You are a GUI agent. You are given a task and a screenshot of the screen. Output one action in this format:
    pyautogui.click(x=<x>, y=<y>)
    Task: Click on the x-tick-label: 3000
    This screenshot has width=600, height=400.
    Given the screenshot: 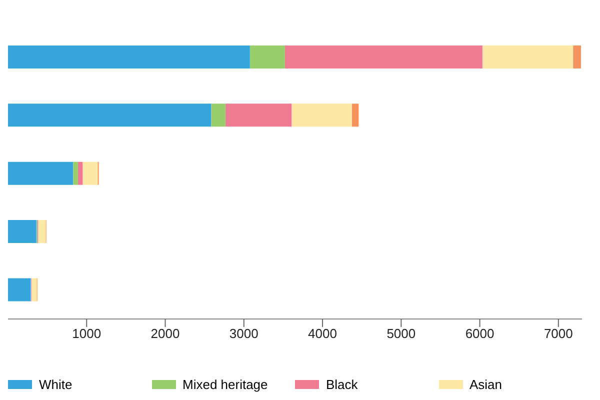 What is the action you would take?
    pyautogui.click(x=243, y=334)
    